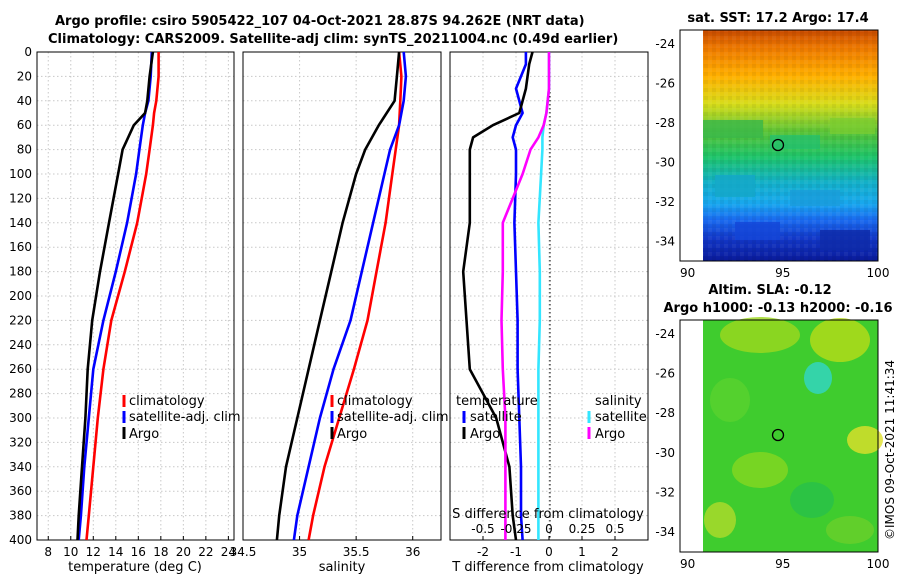  Describe the element at coordinates (24, 101) in the screenshot. I see `y-tick-label: 40` at that location.